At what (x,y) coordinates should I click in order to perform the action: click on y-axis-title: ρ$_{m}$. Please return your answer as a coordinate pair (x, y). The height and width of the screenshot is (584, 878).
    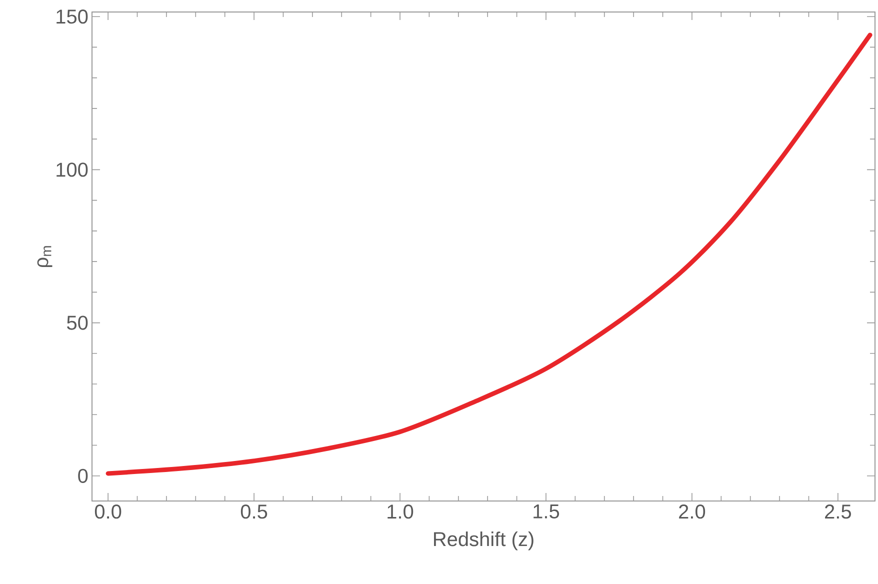
    Looking at the image, I should click on (44, 256).